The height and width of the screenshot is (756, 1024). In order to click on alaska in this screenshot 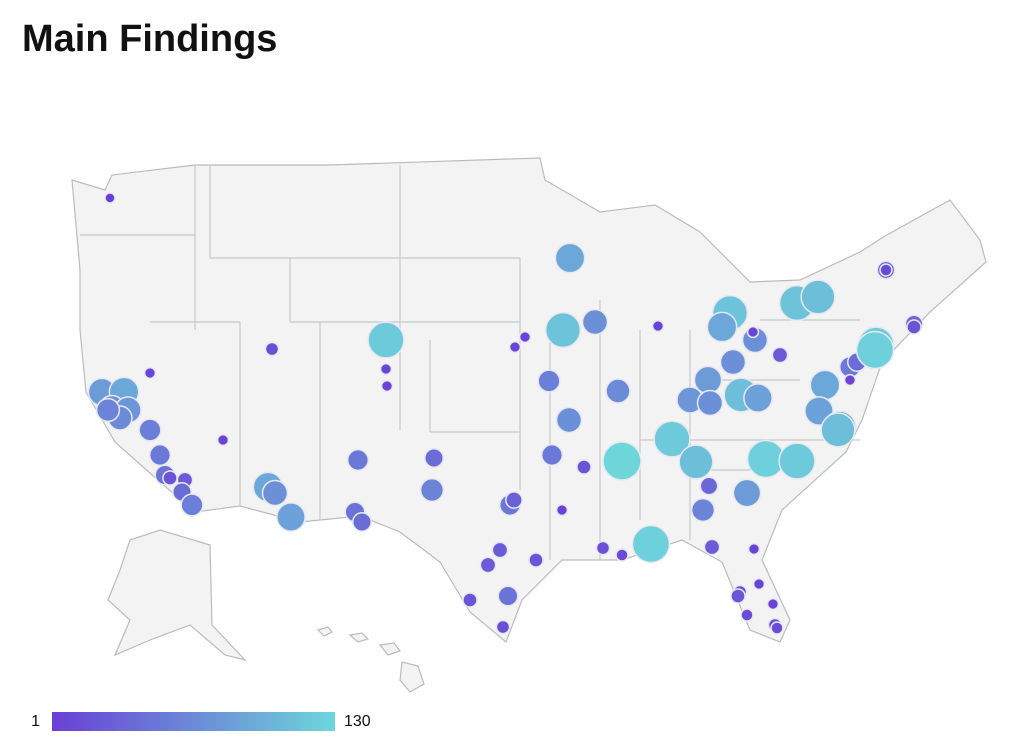, I will do `click(177, 595)`.